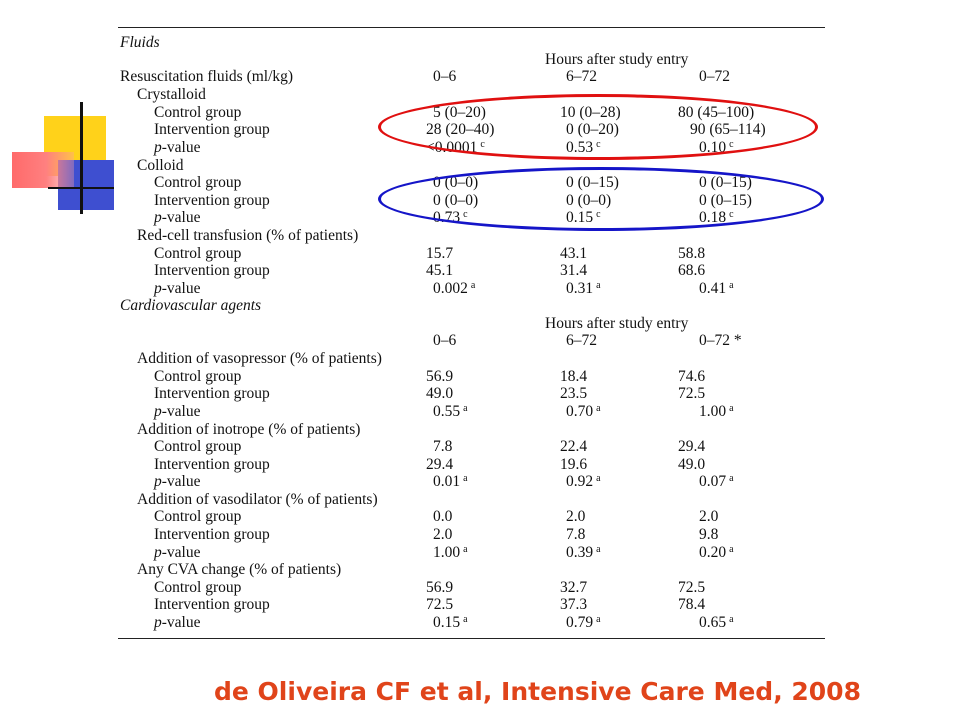 The width and height of the screenshot is (960, 720). I want to click on subsection-crystalloid: Crystalloid, so click(171, 94).